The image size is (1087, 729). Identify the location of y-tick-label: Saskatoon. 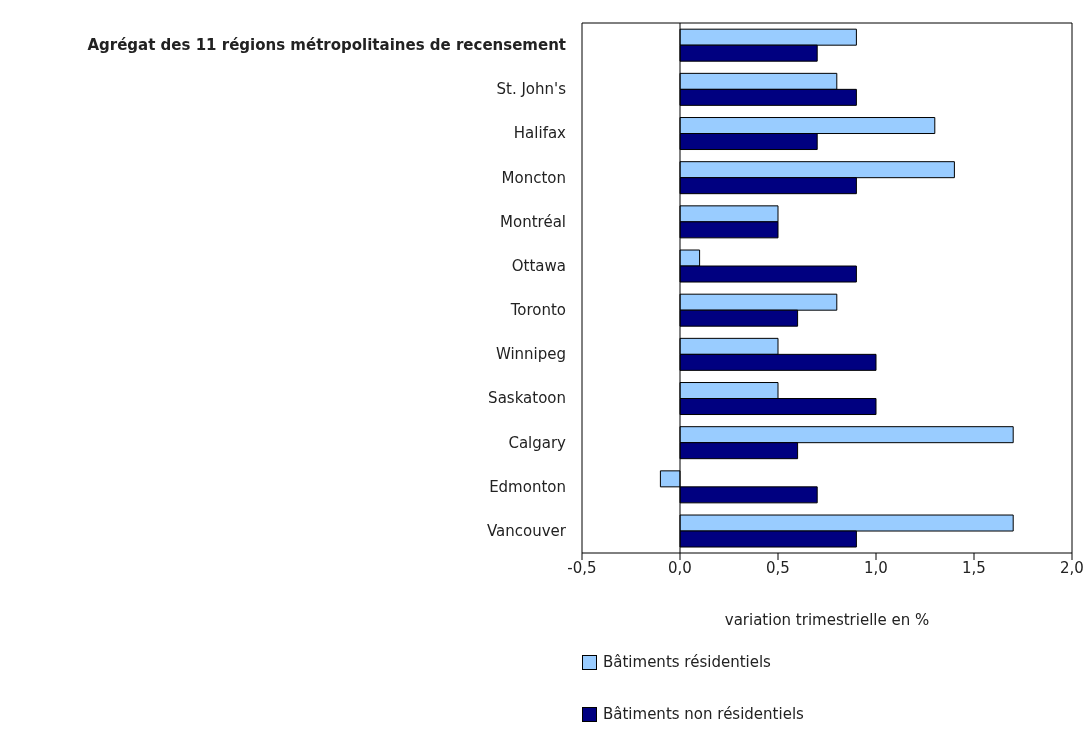
(527, 398).